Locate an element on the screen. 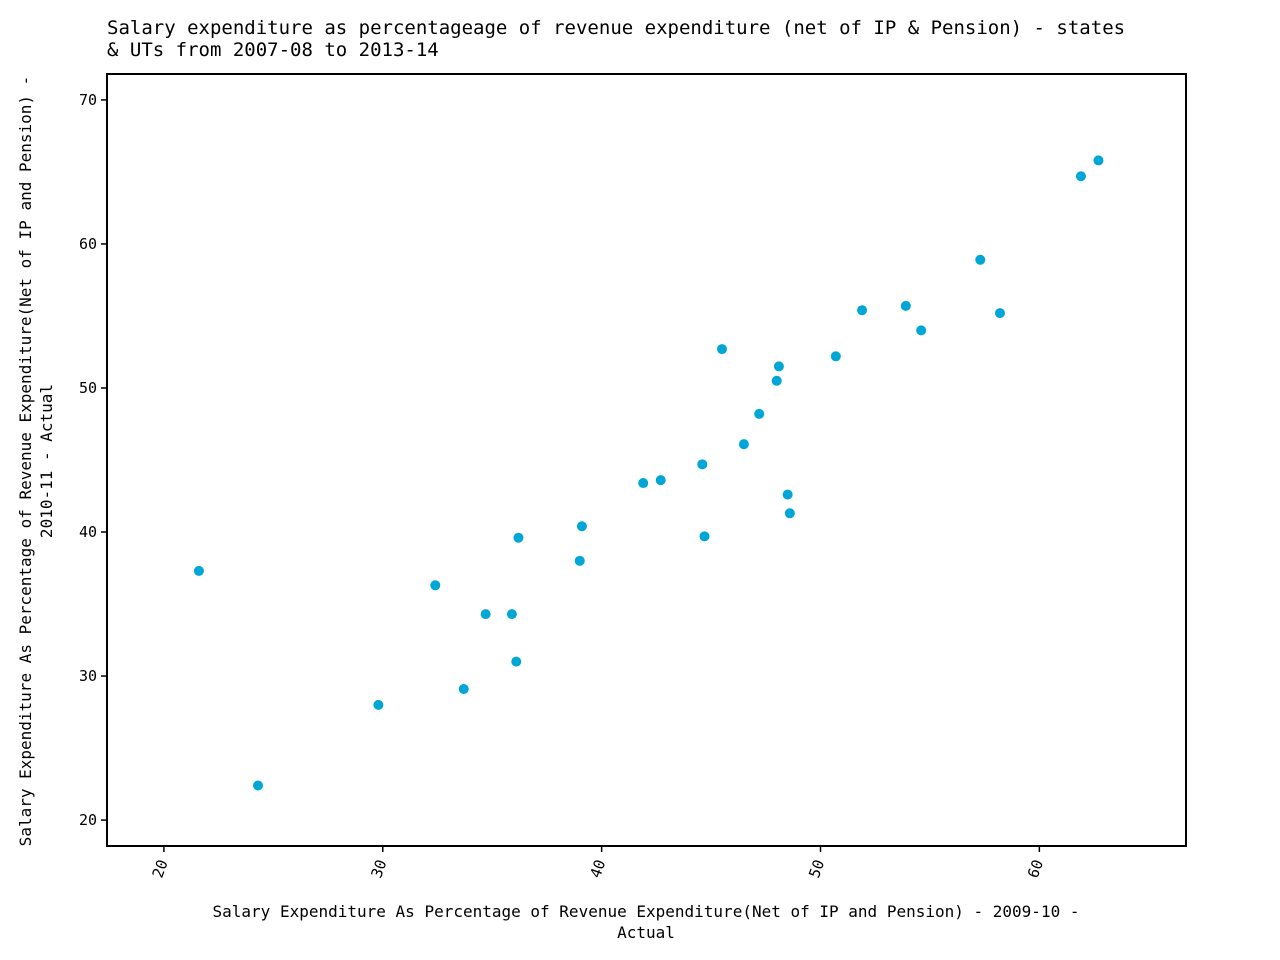 This screenshot has height=960, width=1280. x-tick-label: 40 is located at coordinates (597, 868).